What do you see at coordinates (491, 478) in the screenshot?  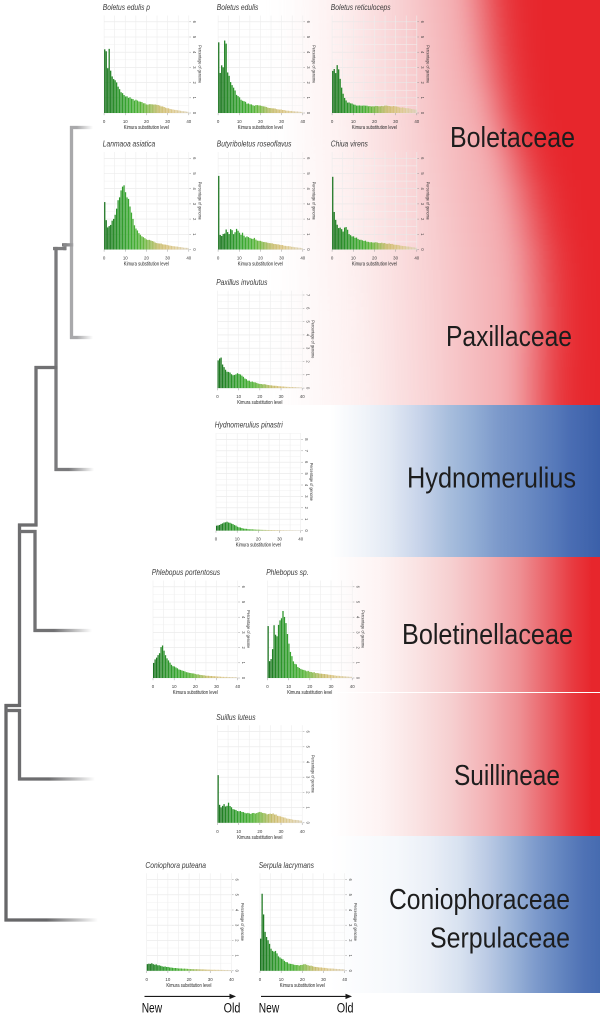 I see `svg-text: Hydnomerulius` at bounding box center [491, 478].